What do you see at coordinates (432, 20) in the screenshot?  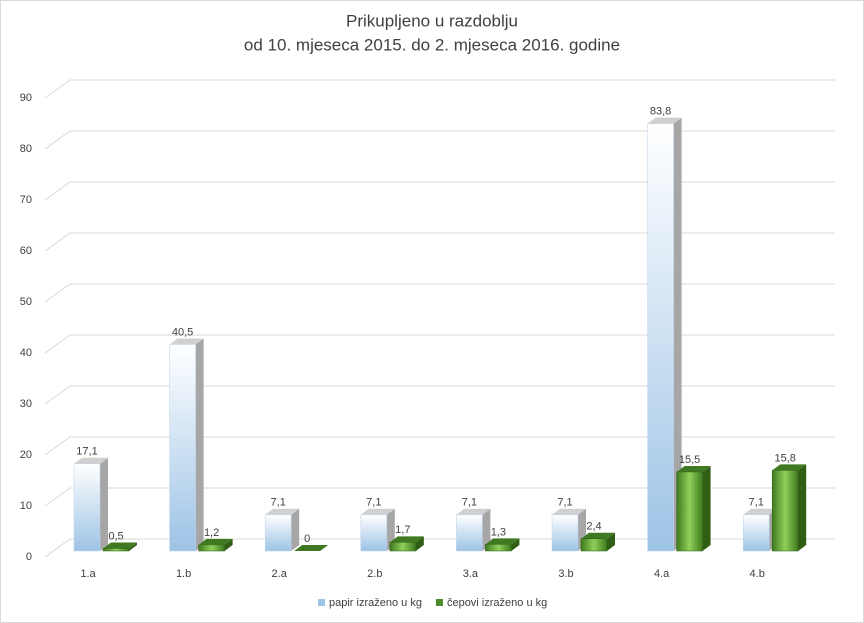 I see `chart-title: Prikupljeno u razdoblju` at bounding box center [432, 20].